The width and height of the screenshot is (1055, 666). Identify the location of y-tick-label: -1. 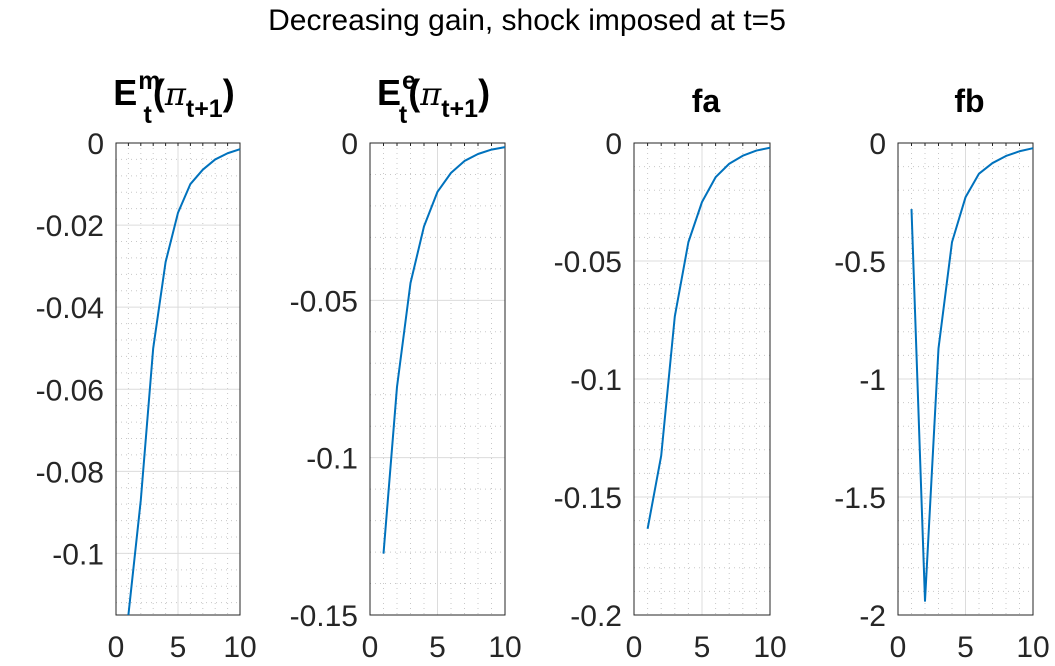
(872, 380).